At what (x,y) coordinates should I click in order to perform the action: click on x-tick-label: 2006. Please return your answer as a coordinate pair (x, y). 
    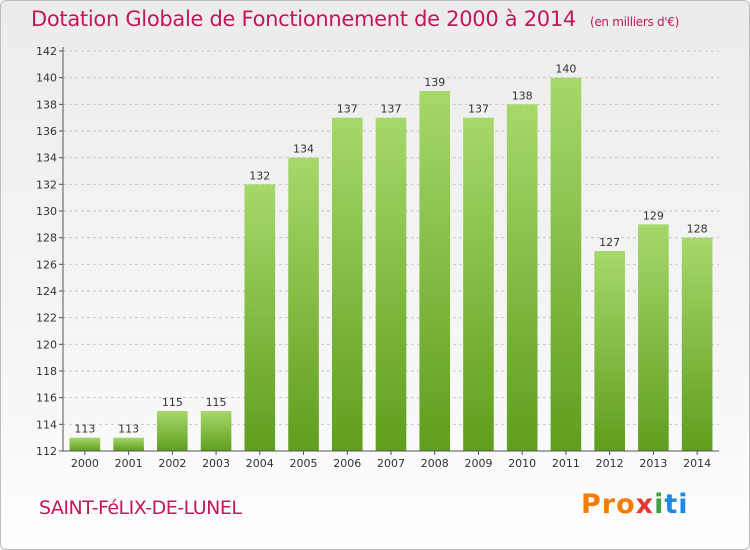
    Looking at the image, I should click on (347, 463).